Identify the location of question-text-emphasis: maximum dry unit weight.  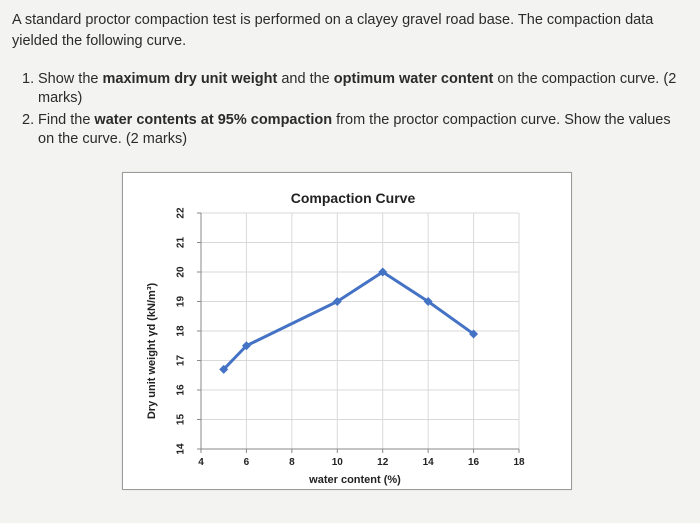
(190, 79).